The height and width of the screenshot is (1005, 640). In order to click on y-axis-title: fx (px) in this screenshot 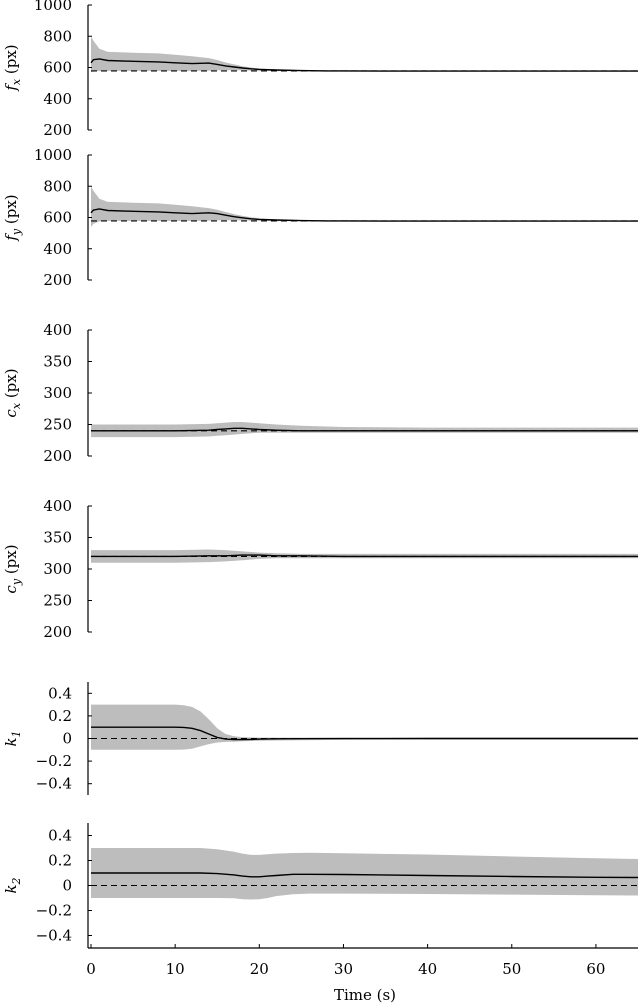, I will do `click(12, 67)`.